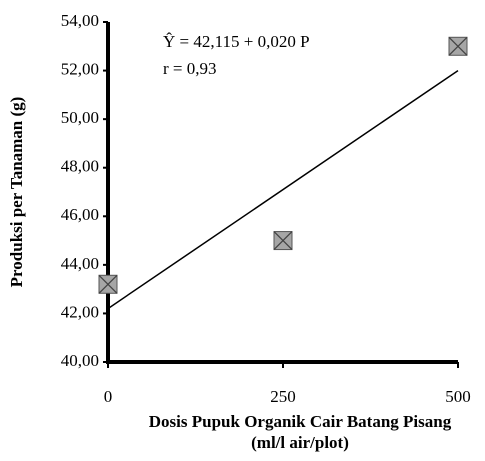 The width and height of the screenshot is (485, 461). Describe the element at coordinates (300, 442) in the screenshot. I see `x-axis-title: (ml/l air/plot)` at that location.